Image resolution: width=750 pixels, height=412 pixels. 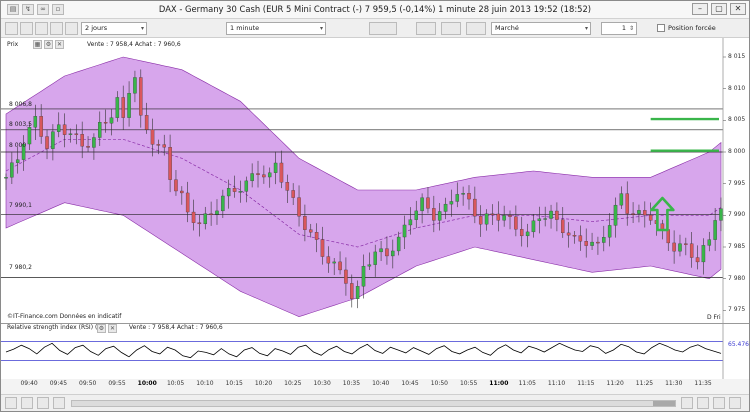 I want to click on order-type-dropdown: Marché ▾, so click(x=541, y=28).